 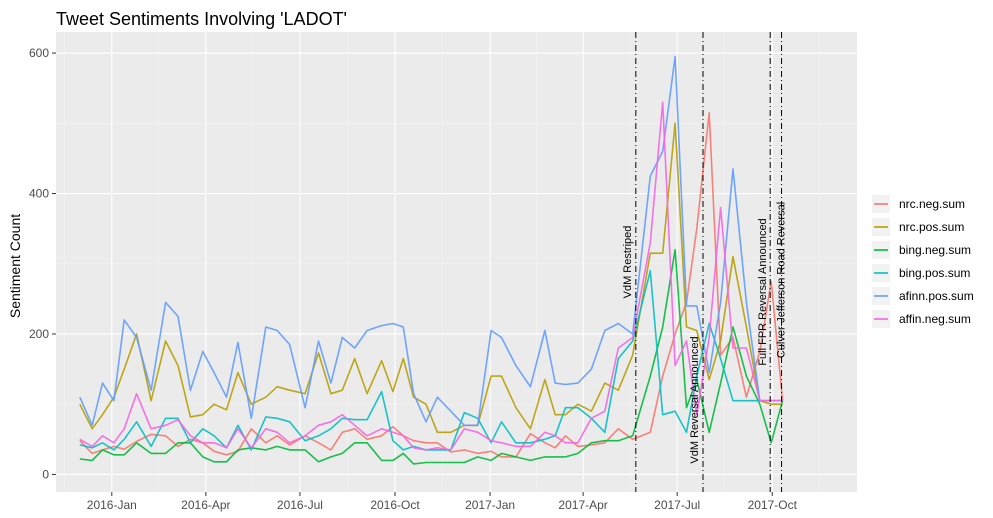 What do you see at coordinates (763, 291) in the screenshot?
I see `event-line-label: Full FPR Reversal Announced` at bounding box center [763, 291].